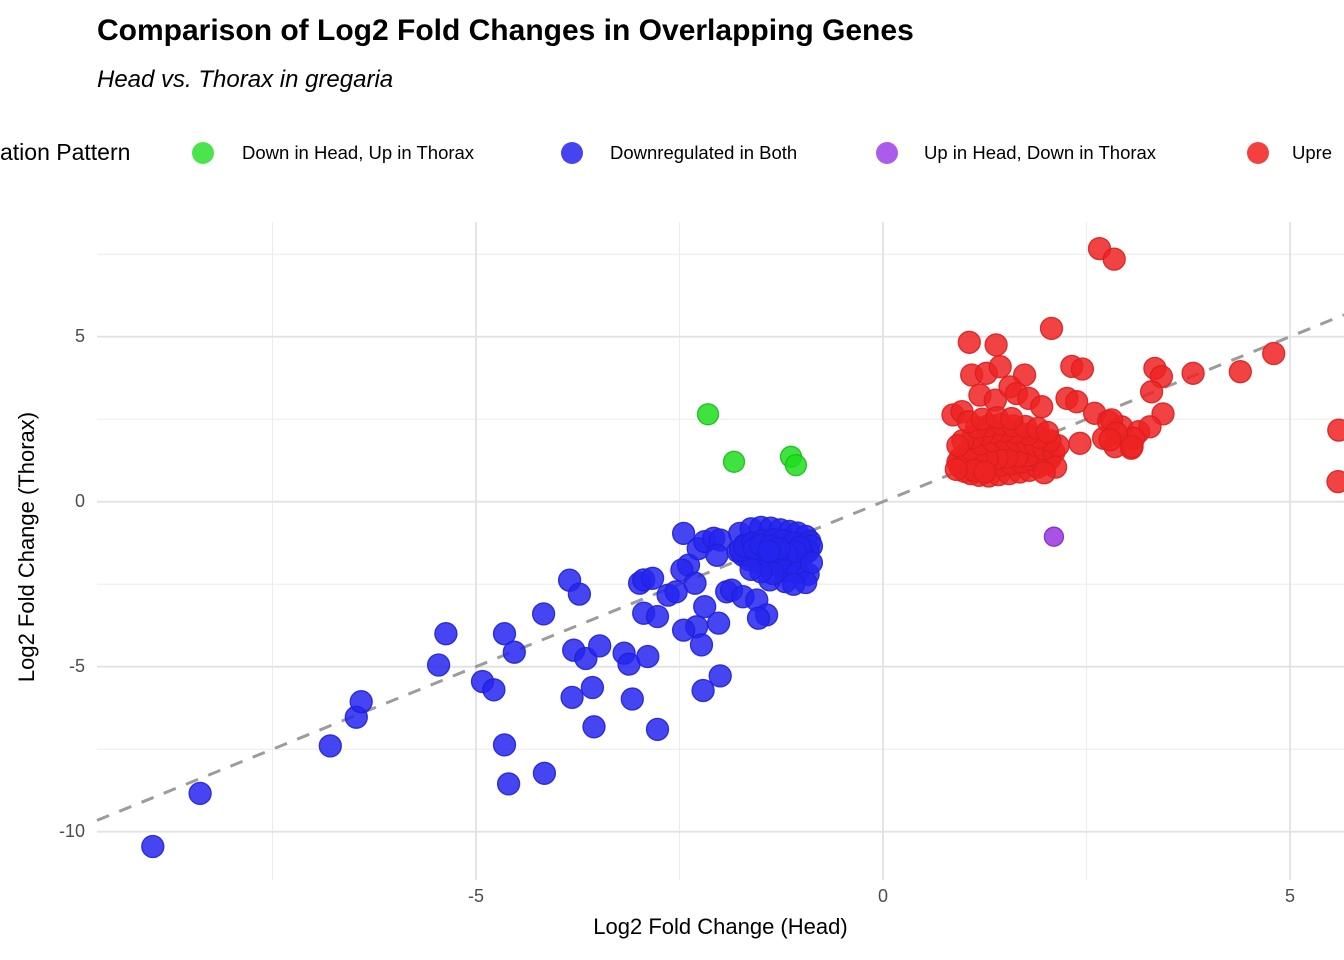  What do you see at coordinates (1312, 152) in the screenshot?
I see `legend-item-label: Upre` at bounding box center [1312, 152].